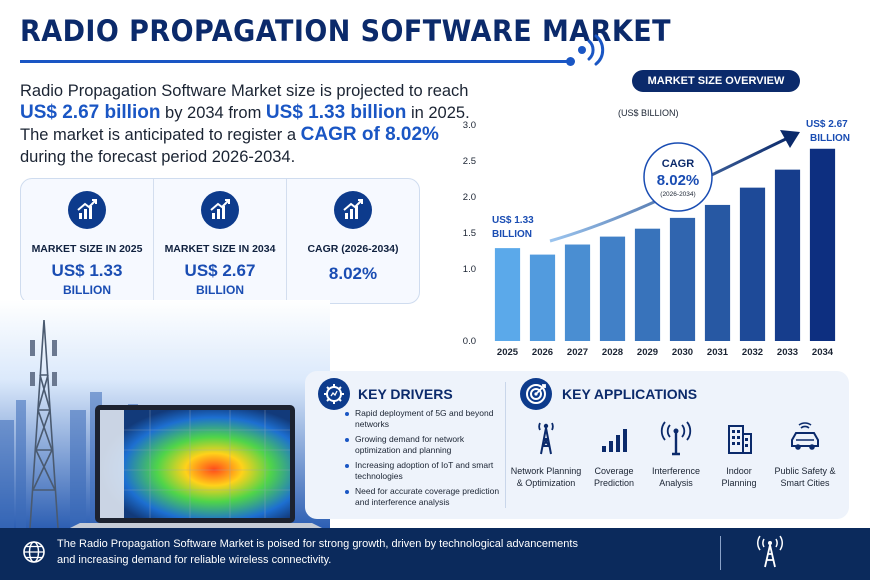 This screenshot has height=580, width=870. Describe the element at coordinates (546, 471) in the screenshot. I see `app-label-line1: Network Planning` at that location.